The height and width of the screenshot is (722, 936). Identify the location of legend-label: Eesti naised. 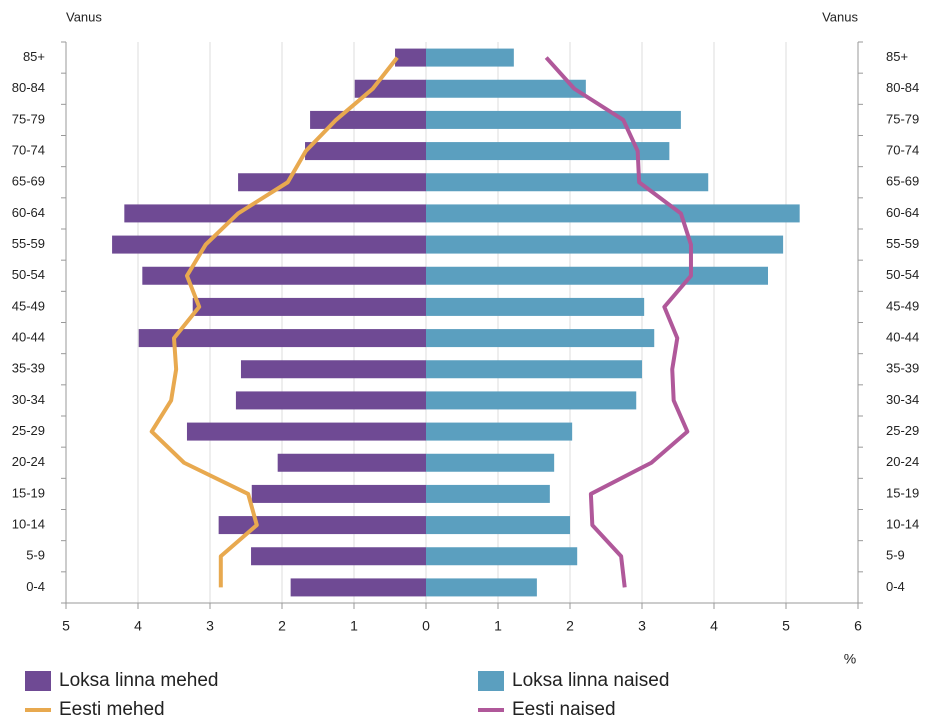
(564, 709).